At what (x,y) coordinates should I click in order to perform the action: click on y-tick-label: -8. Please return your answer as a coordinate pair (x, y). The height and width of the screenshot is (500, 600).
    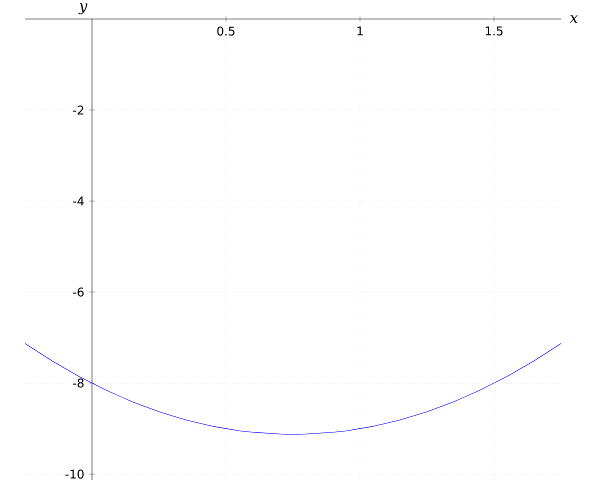
    Looking at the image, I should click on (78, 383).